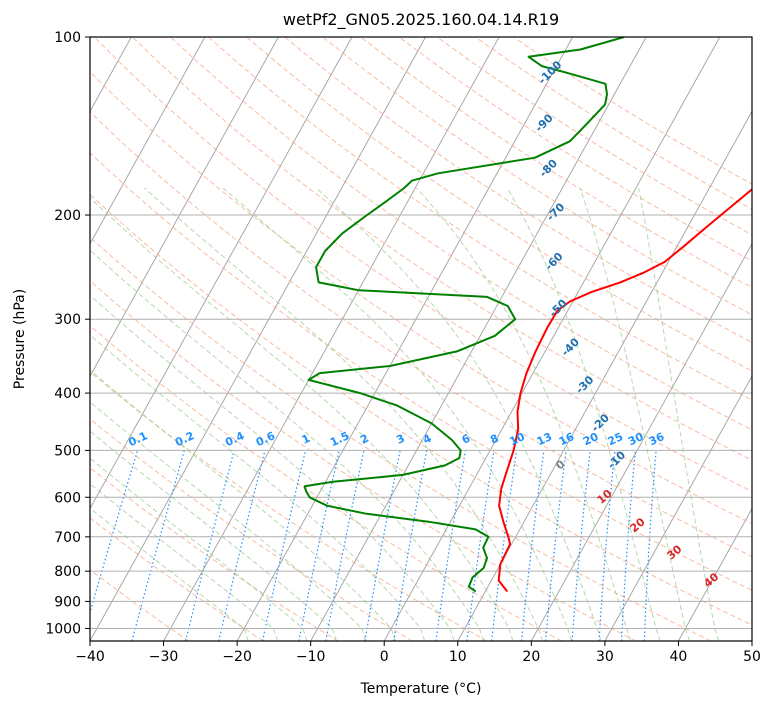 This screenshot has width=775, height=708. I want to click on chart-title: wetPf2_GN05.2025.160.04.14.R19, so click(421, 20).